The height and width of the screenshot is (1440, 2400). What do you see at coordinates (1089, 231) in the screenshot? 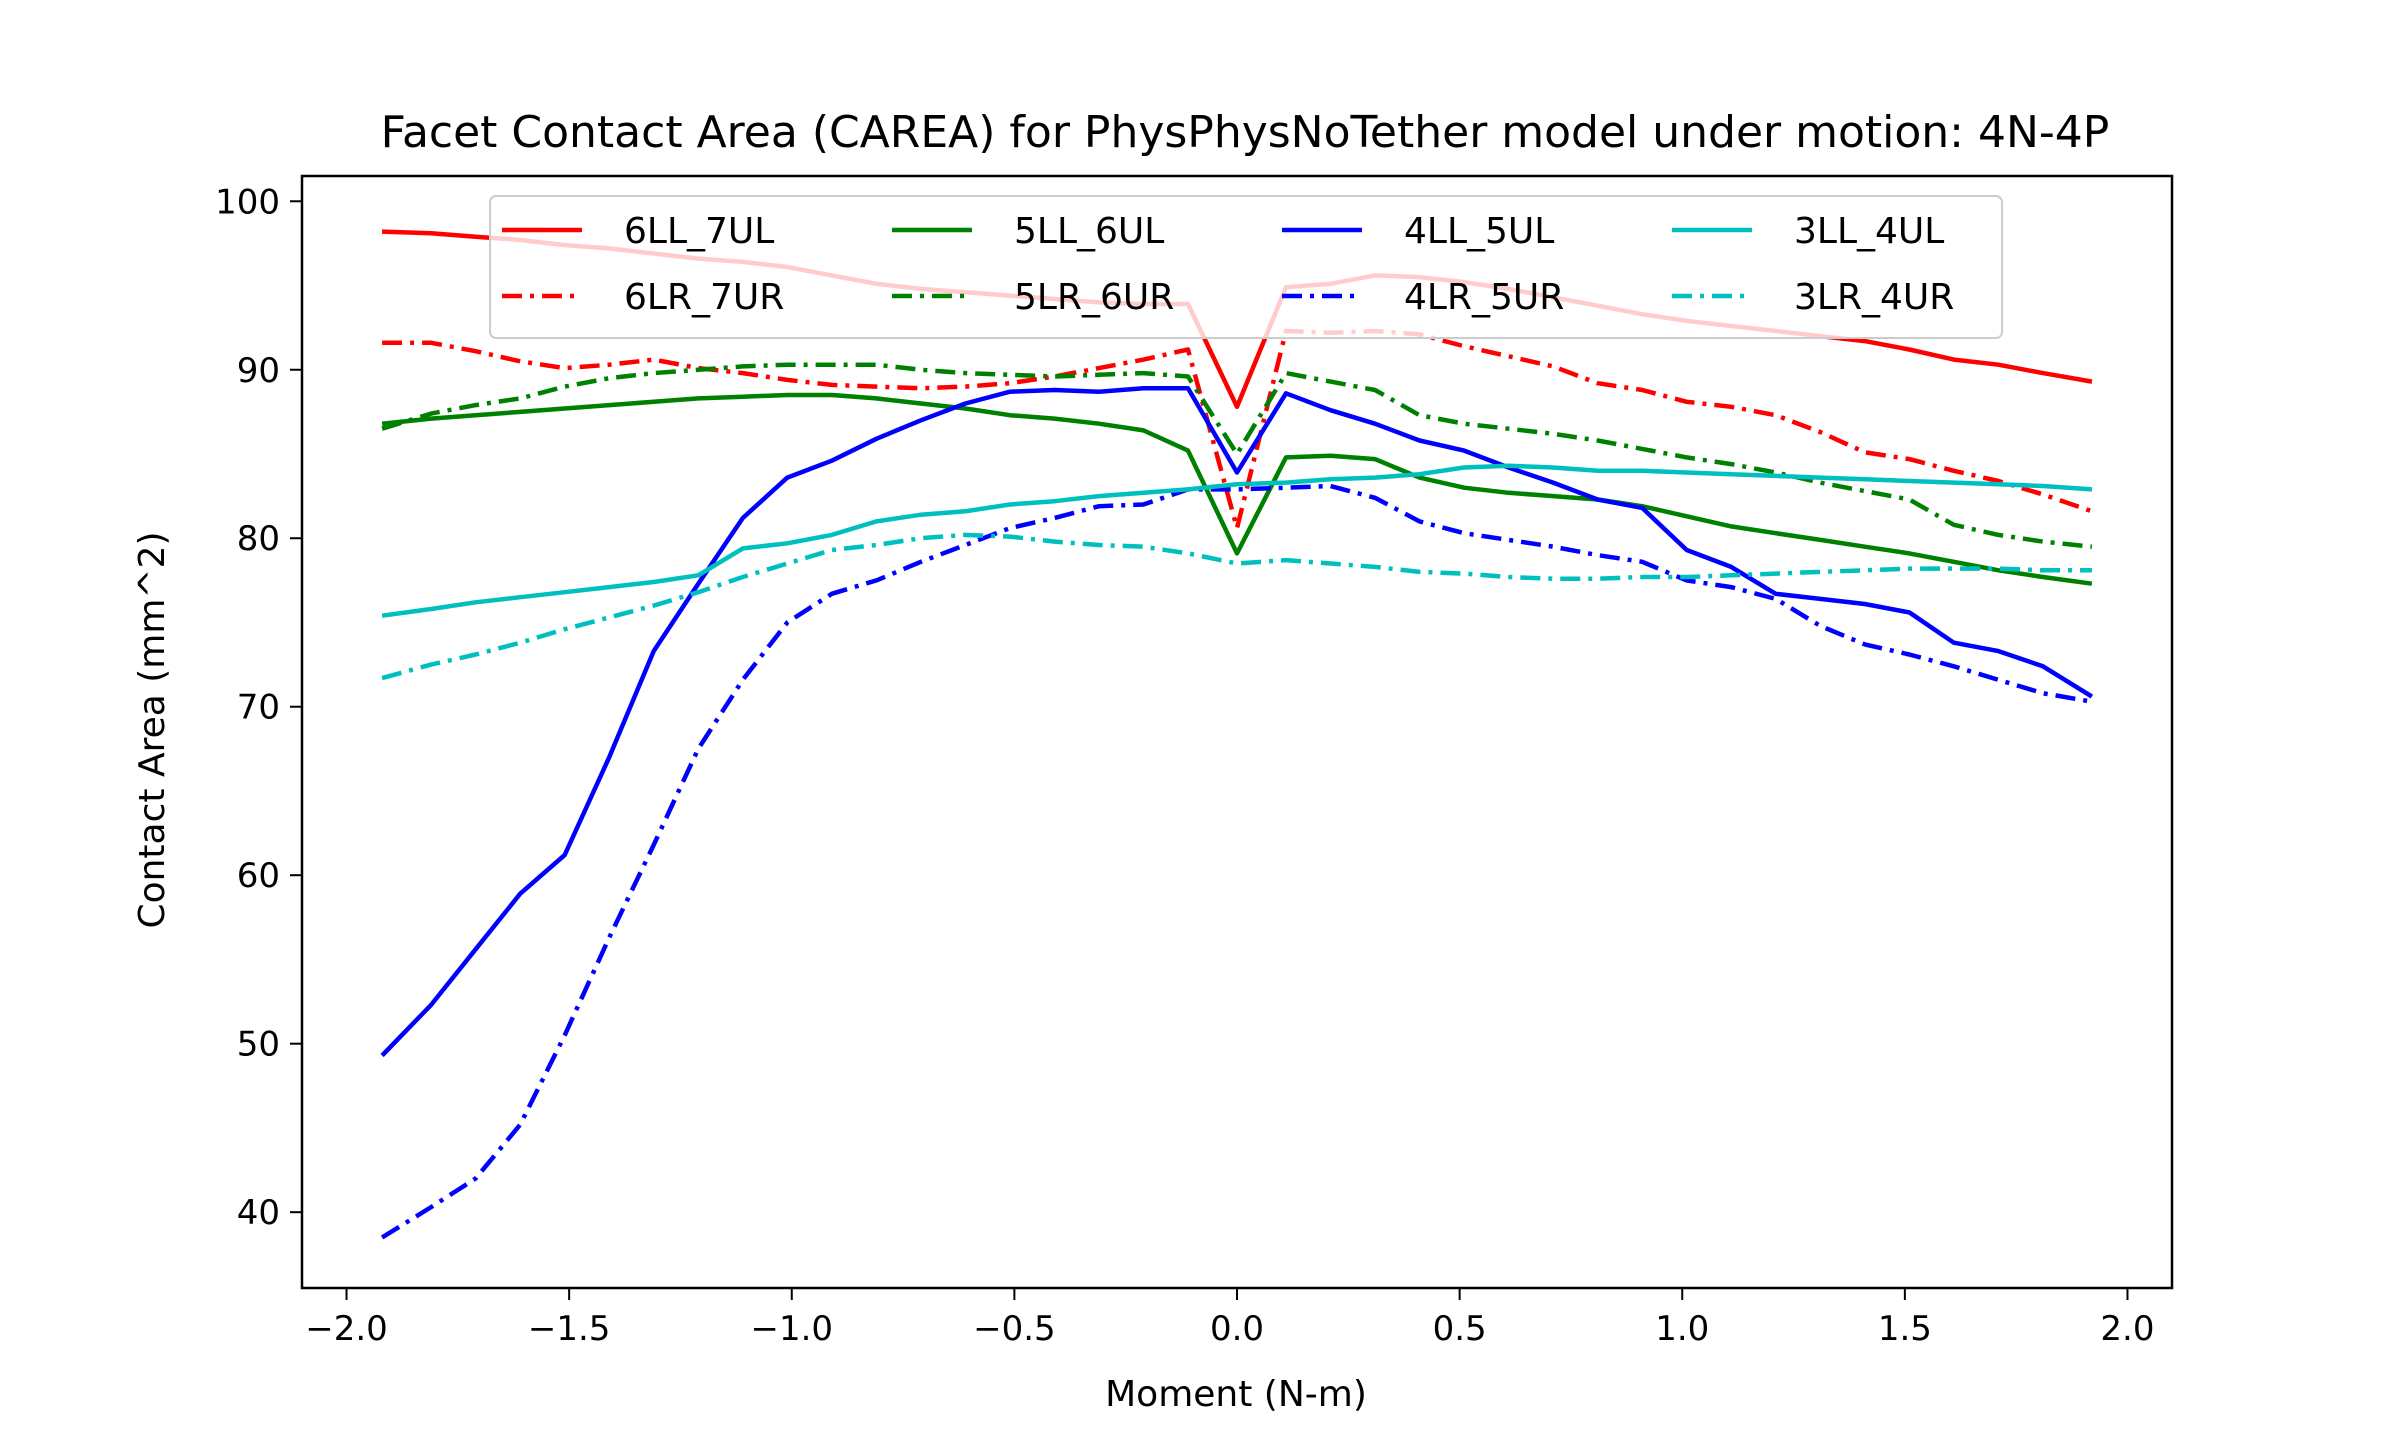
I see `legend-label: 5LL_6UL` at bounding box center [1089, 231].